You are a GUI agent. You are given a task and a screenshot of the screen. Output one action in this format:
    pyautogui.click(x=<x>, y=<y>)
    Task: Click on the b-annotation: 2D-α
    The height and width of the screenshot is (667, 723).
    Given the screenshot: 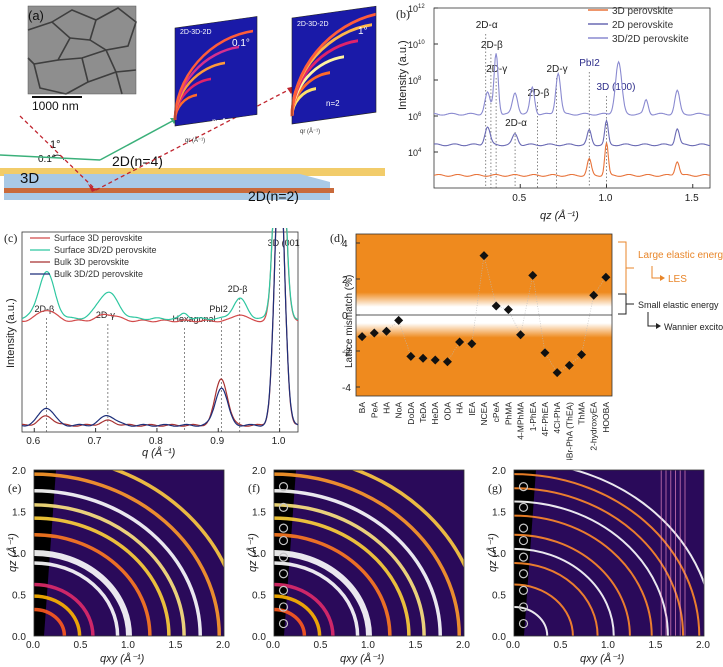 What is the action you would take?
    pyautogui.click(x=487, y=25)
    